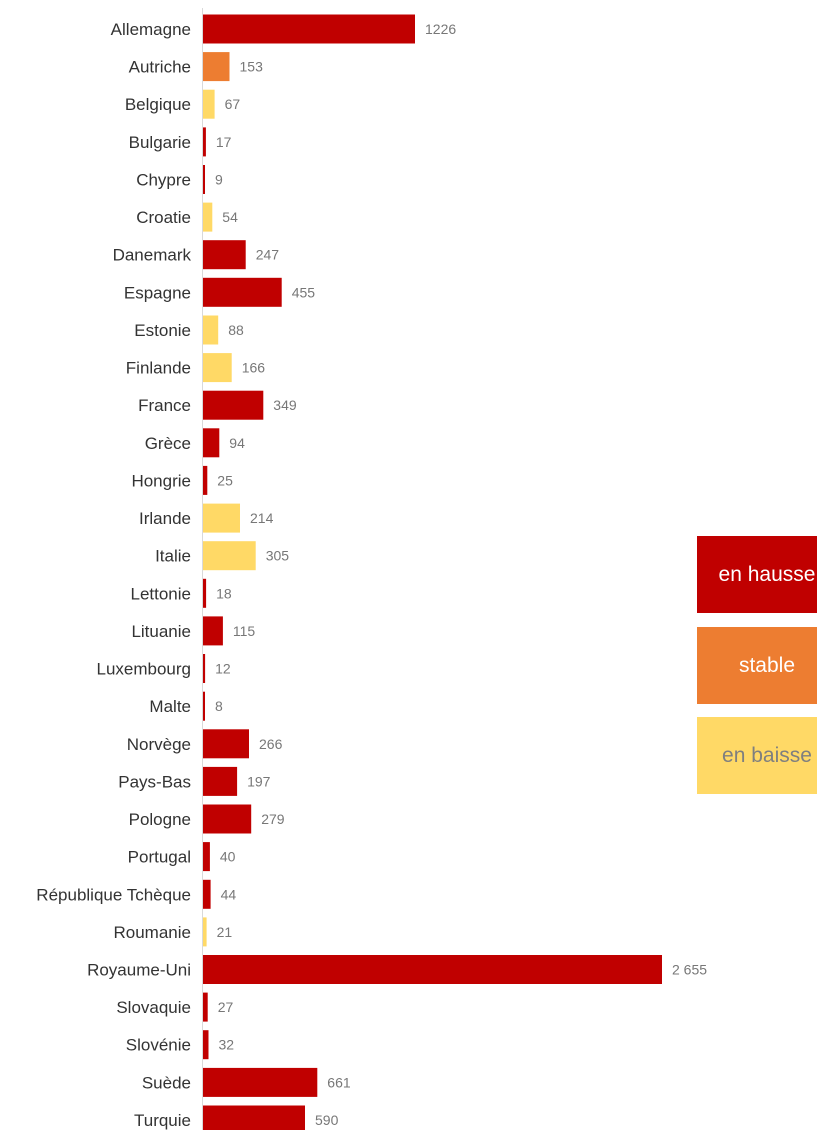  What do you see at coordinates (237, 443) in the screenshot?
I see `value-label: 94` at bounding box center [237, 443].